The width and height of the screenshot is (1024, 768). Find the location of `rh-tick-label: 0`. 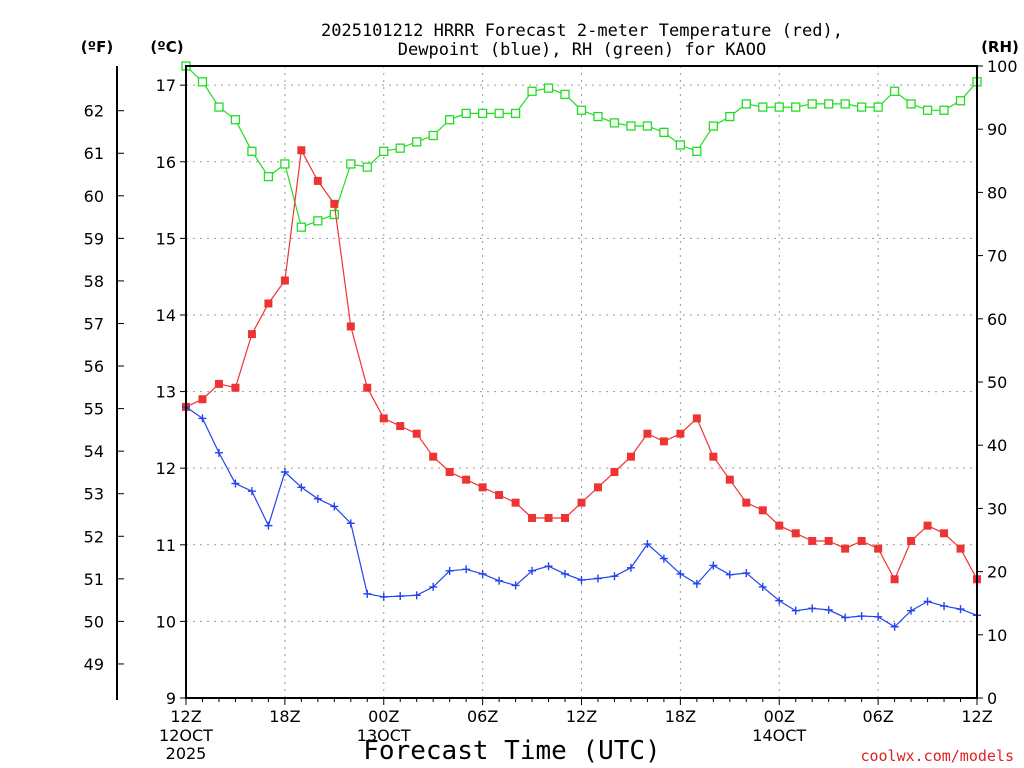

rh-tick-label: 0 is located at coordinates (992, 698).